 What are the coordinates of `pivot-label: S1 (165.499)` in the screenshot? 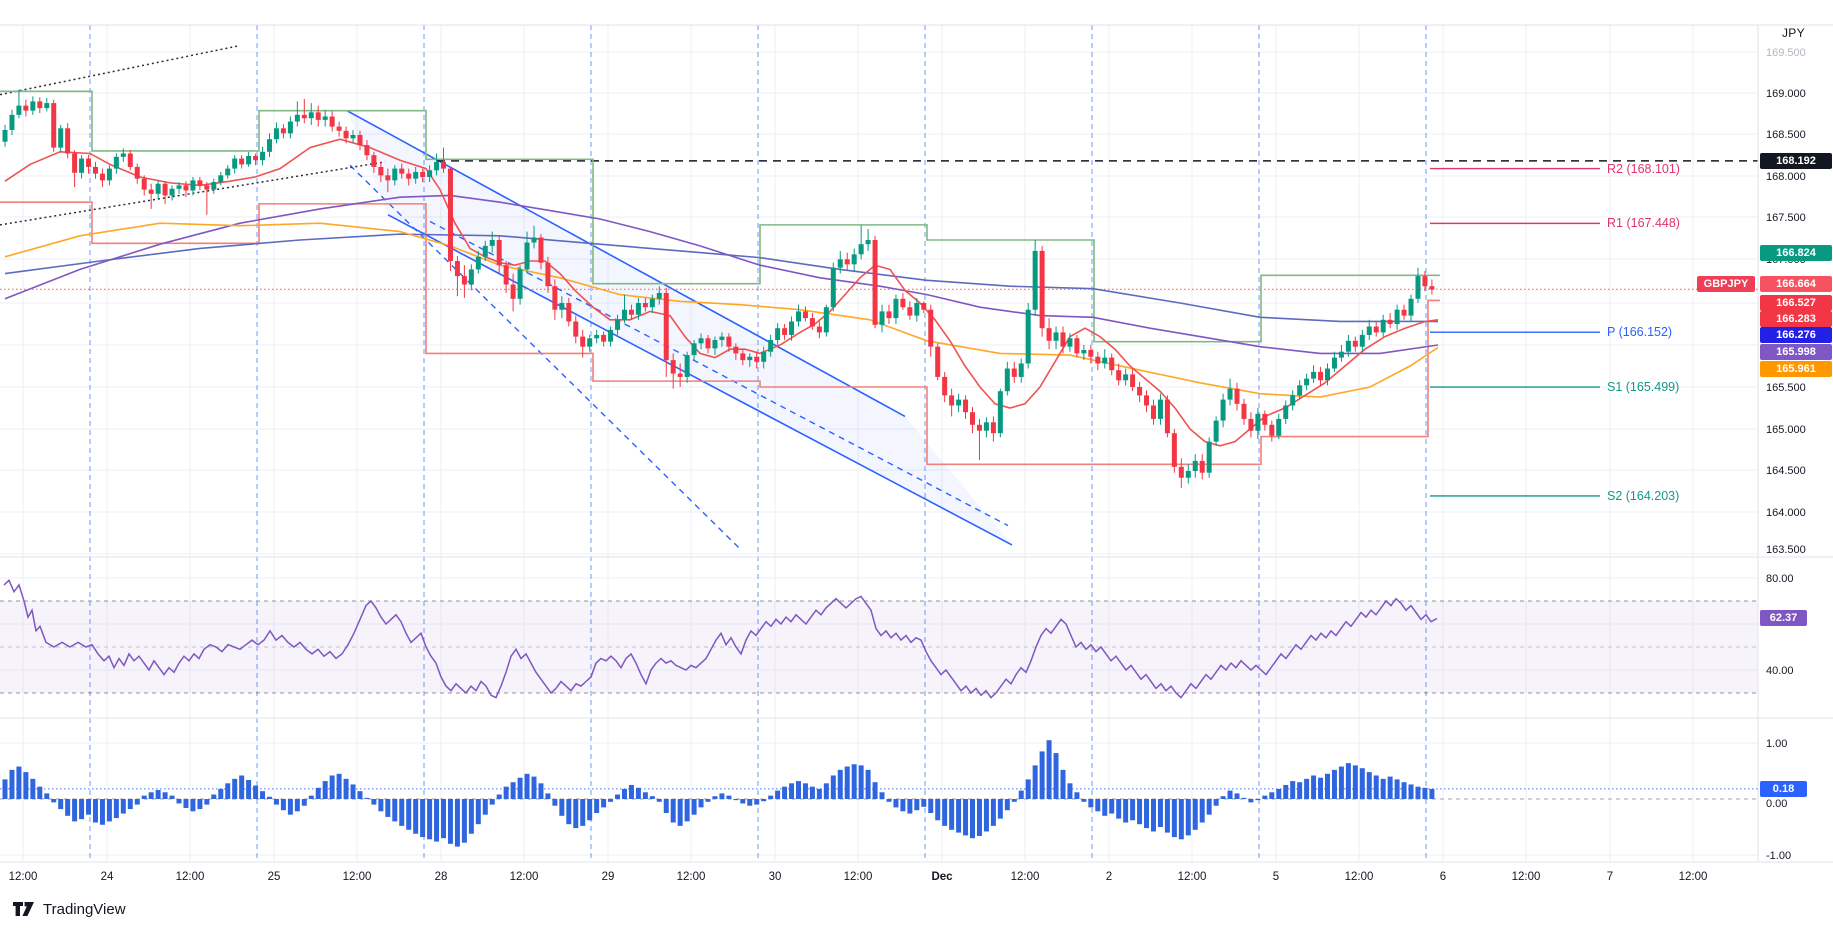 It's located at (1643, 387).